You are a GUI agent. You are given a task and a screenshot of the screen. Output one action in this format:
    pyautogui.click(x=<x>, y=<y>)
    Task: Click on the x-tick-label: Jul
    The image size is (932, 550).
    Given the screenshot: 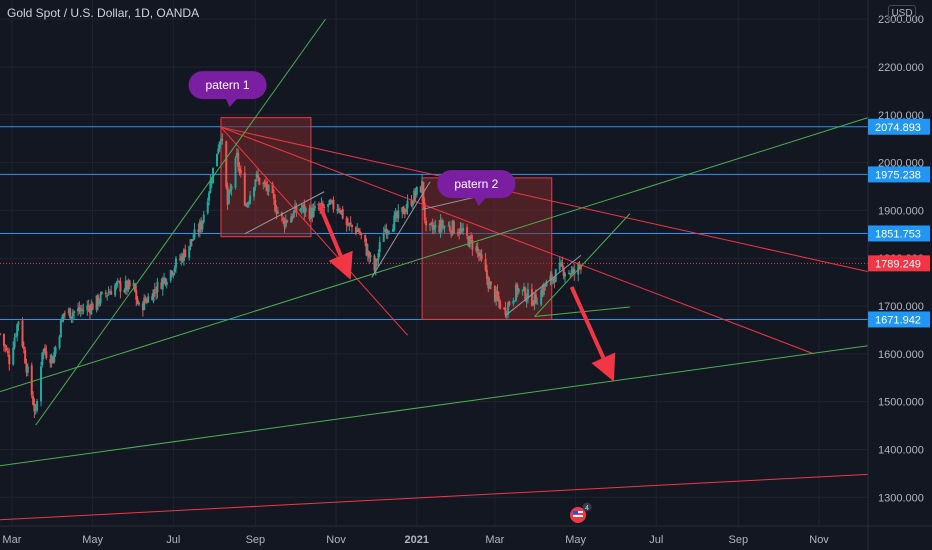 What is the action you would take?
    pyautogui.click(x=656, y=540)
    